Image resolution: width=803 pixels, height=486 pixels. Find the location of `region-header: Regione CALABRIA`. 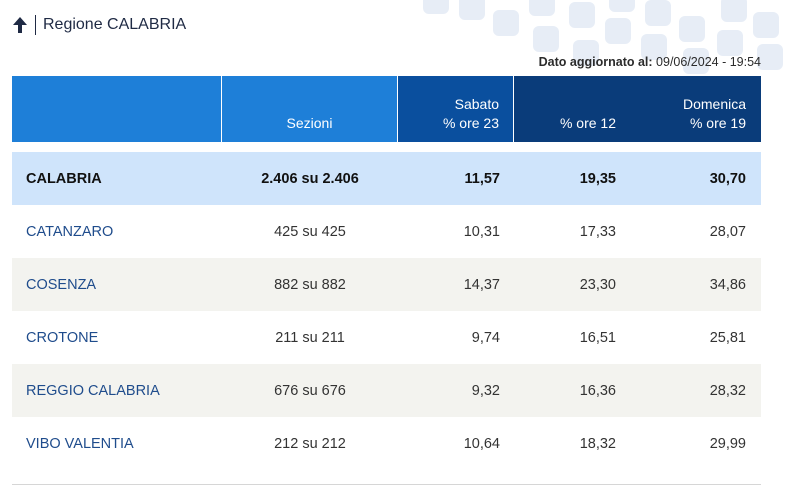

region-header: Regione CALABRIA is located at coordinates (98, 25).